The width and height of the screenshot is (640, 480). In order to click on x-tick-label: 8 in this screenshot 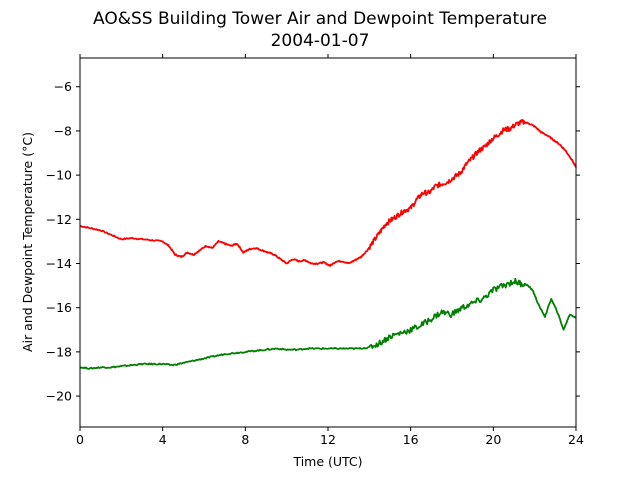, I will do `click(245, 439)`.